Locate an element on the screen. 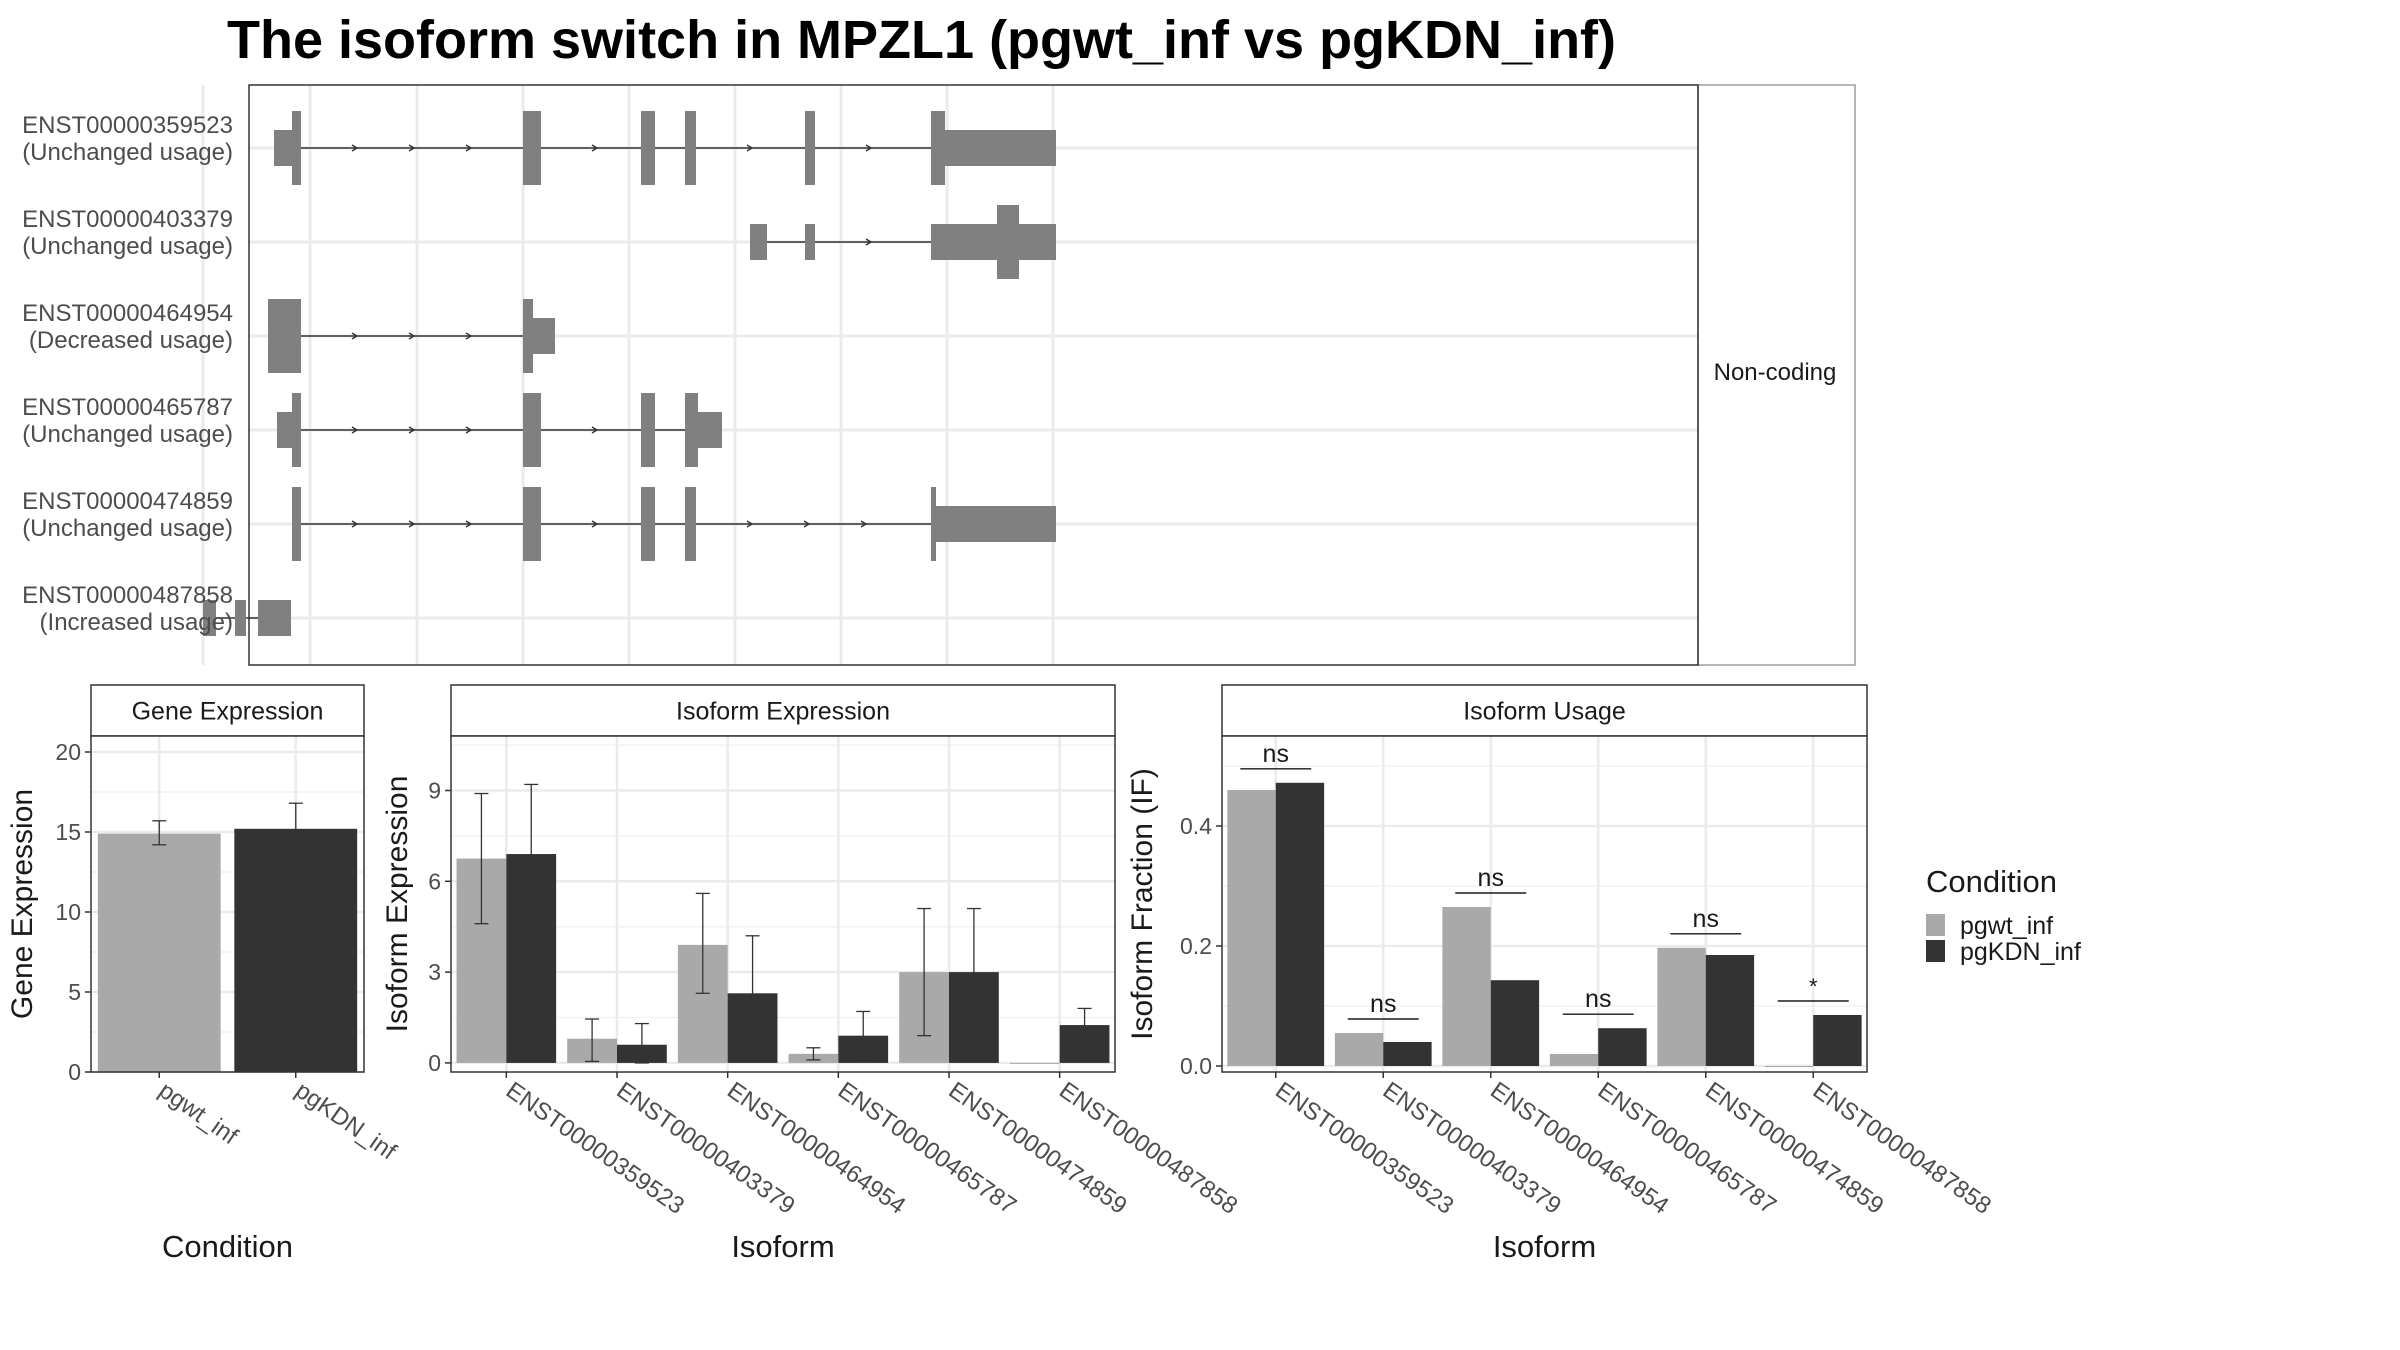 The height and width of the screenshot is (1350, 2400). panel-strip-label: Gene Expression is located at coordinates (228, 712).